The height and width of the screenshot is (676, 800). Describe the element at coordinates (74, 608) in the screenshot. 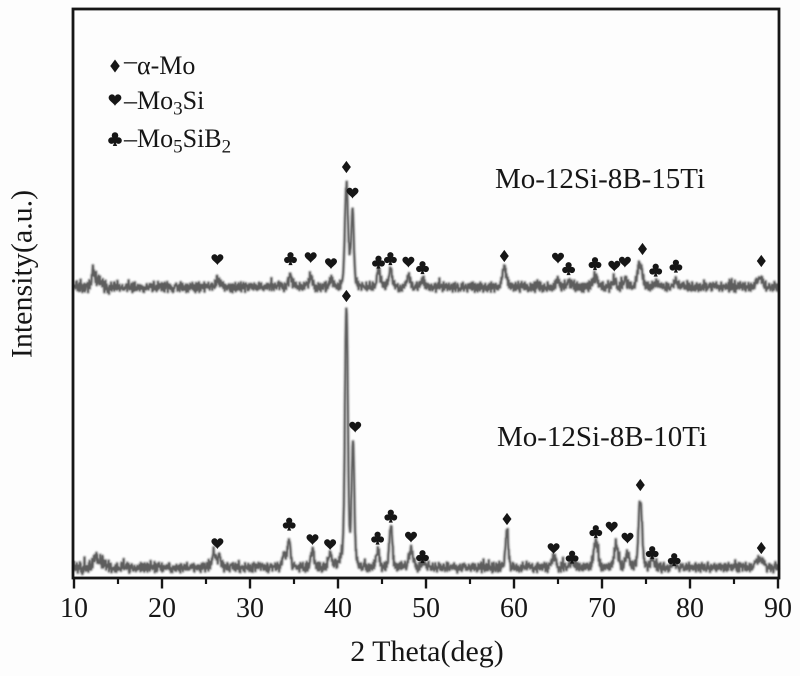

I see `x-tick-label: 10` at that location.